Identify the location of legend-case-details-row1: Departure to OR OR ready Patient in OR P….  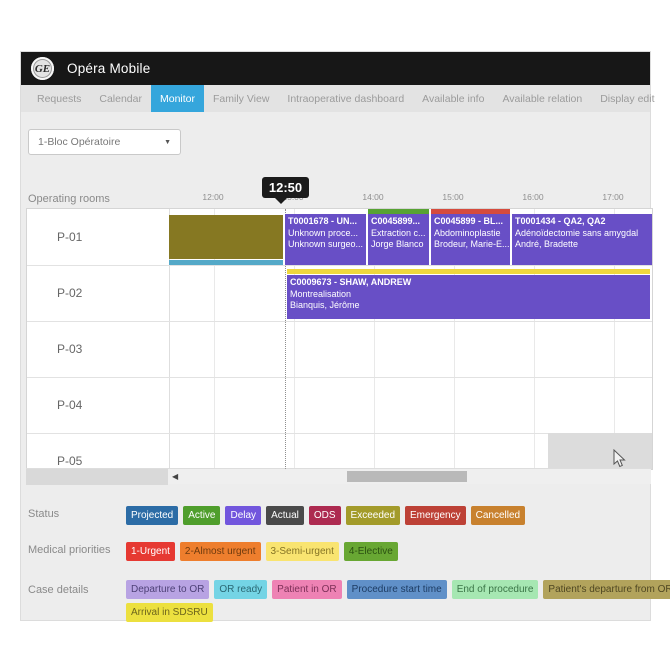
(398, 589).